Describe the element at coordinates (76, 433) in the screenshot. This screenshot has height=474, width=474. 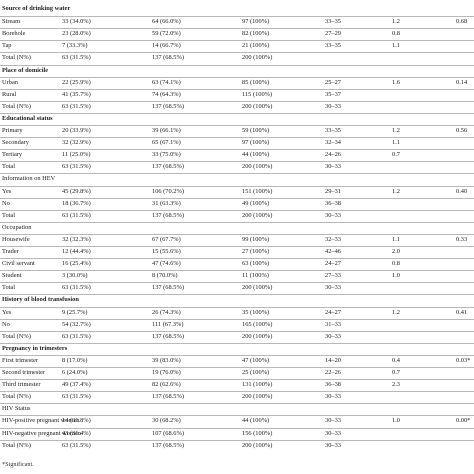
I see `table-cell: 43 (31.4%)` at that location.